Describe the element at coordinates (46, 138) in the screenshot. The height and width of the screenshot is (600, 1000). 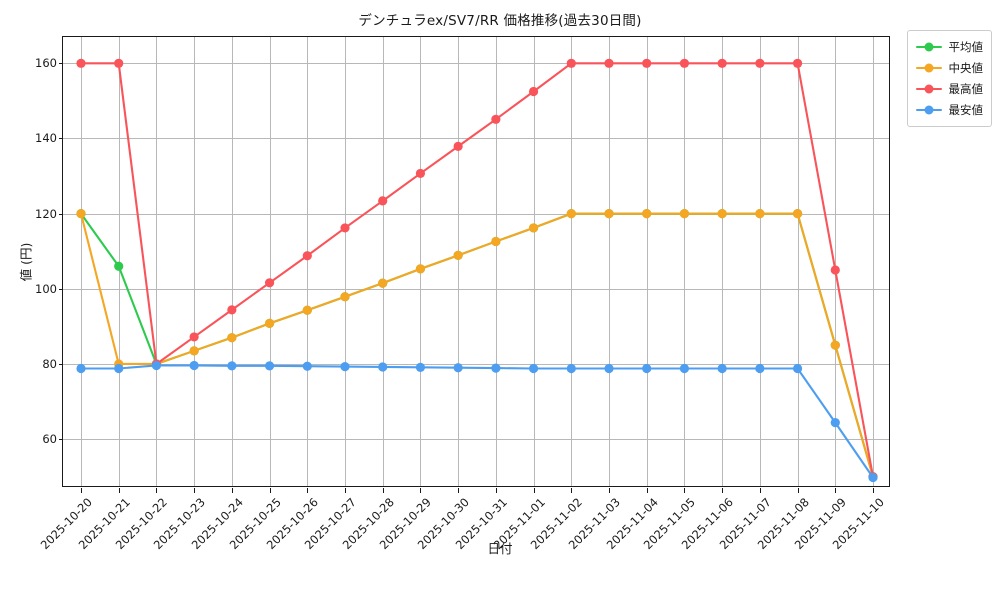
I see `y-tick-label: 140` at that location.